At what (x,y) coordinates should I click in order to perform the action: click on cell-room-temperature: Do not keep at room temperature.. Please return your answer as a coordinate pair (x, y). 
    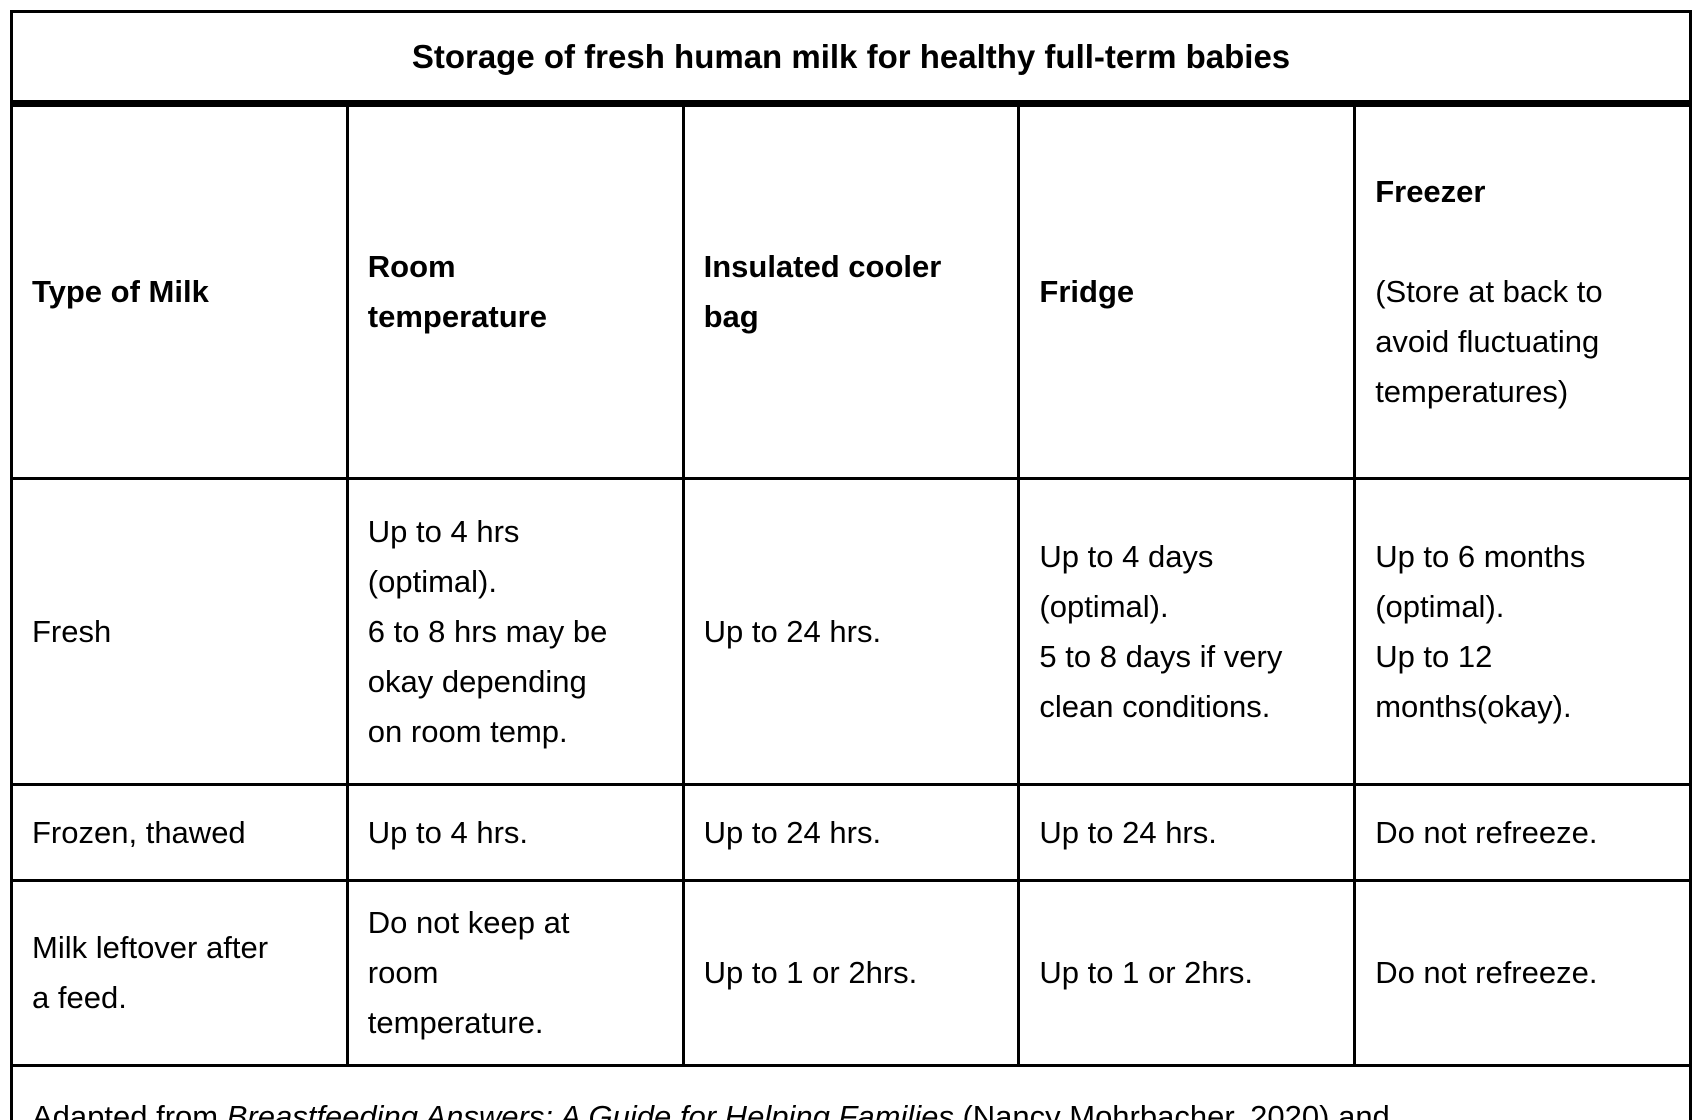
    Looking at the image, I should click on (515, 973).